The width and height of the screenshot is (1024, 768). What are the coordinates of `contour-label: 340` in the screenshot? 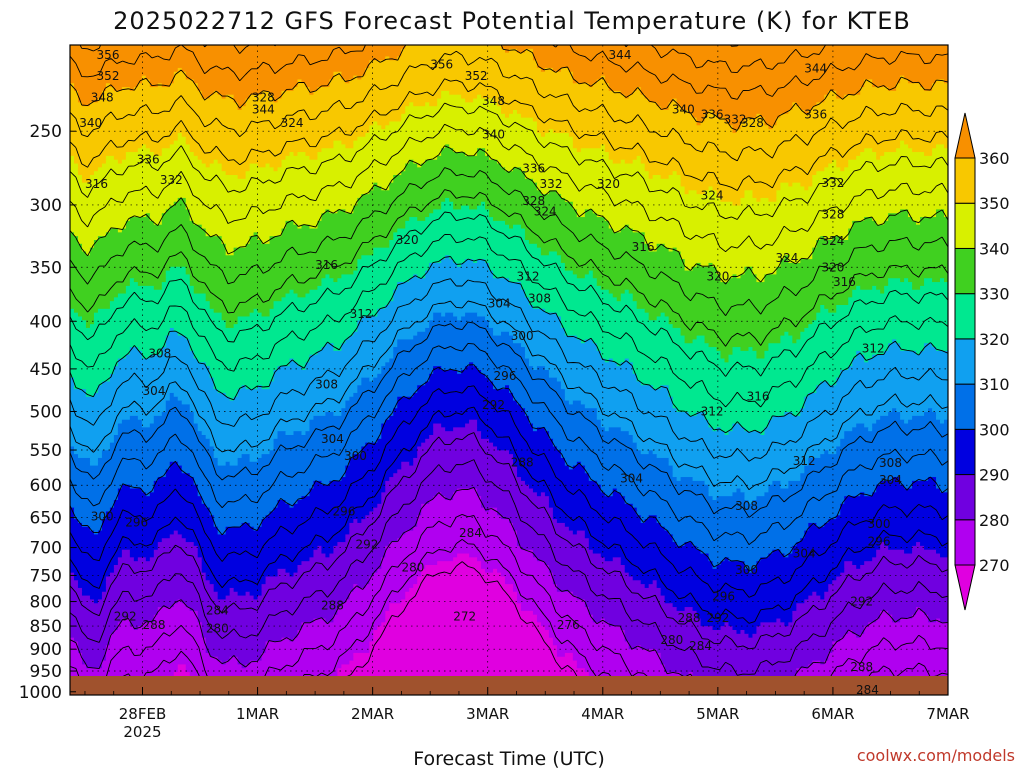 It's located at (493, 134).